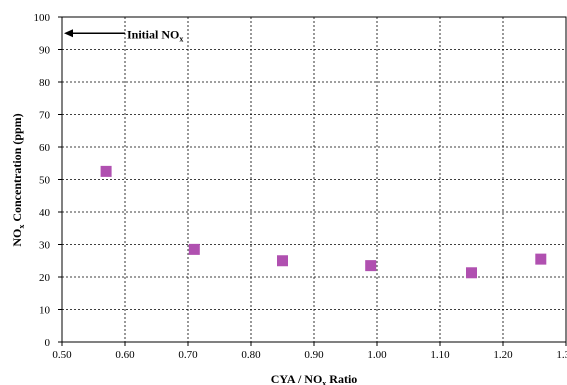  What do you see at coordinates (377, 355) in the screenshot?
I see `x-tick-label: 1.00` at bounding box center [377, 355].